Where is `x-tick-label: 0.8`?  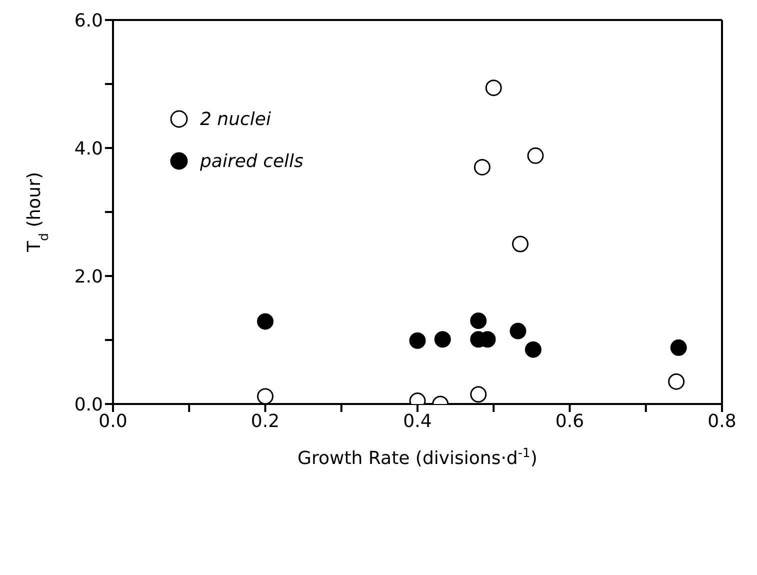 x-tick-label: 0.8 is located at coordinates (722, 421).